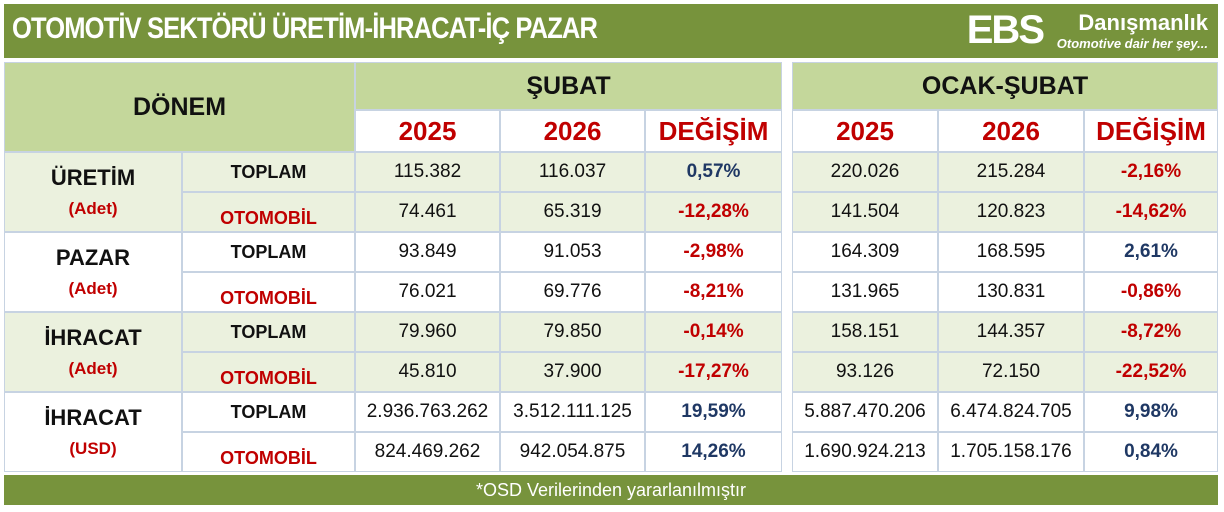  What do you see at coordinates (93, 352) in the screenshot?
I see `row-group-label: İHRACAT (Adet)` at bounding box center [93, 352].